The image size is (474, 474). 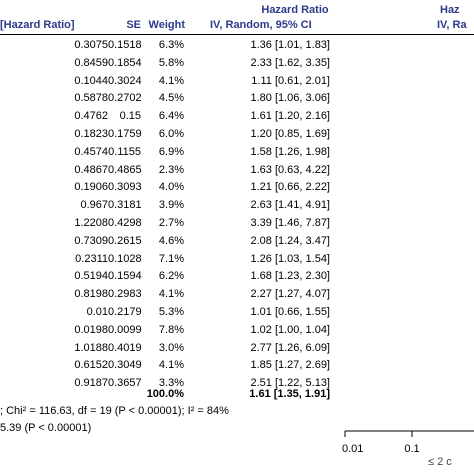 I want to click on hr-ci-cell: 1.11 [0.61, 2.01], so click(x=290, y=81).